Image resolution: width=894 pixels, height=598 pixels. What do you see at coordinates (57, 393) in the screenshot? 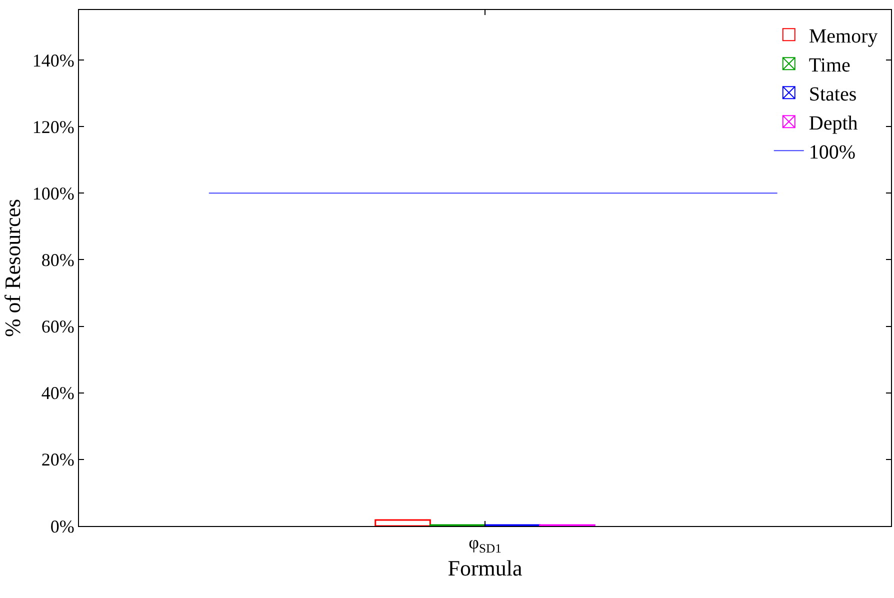
I see `y-tick-label: 40%` at bounding box center [57, 393].